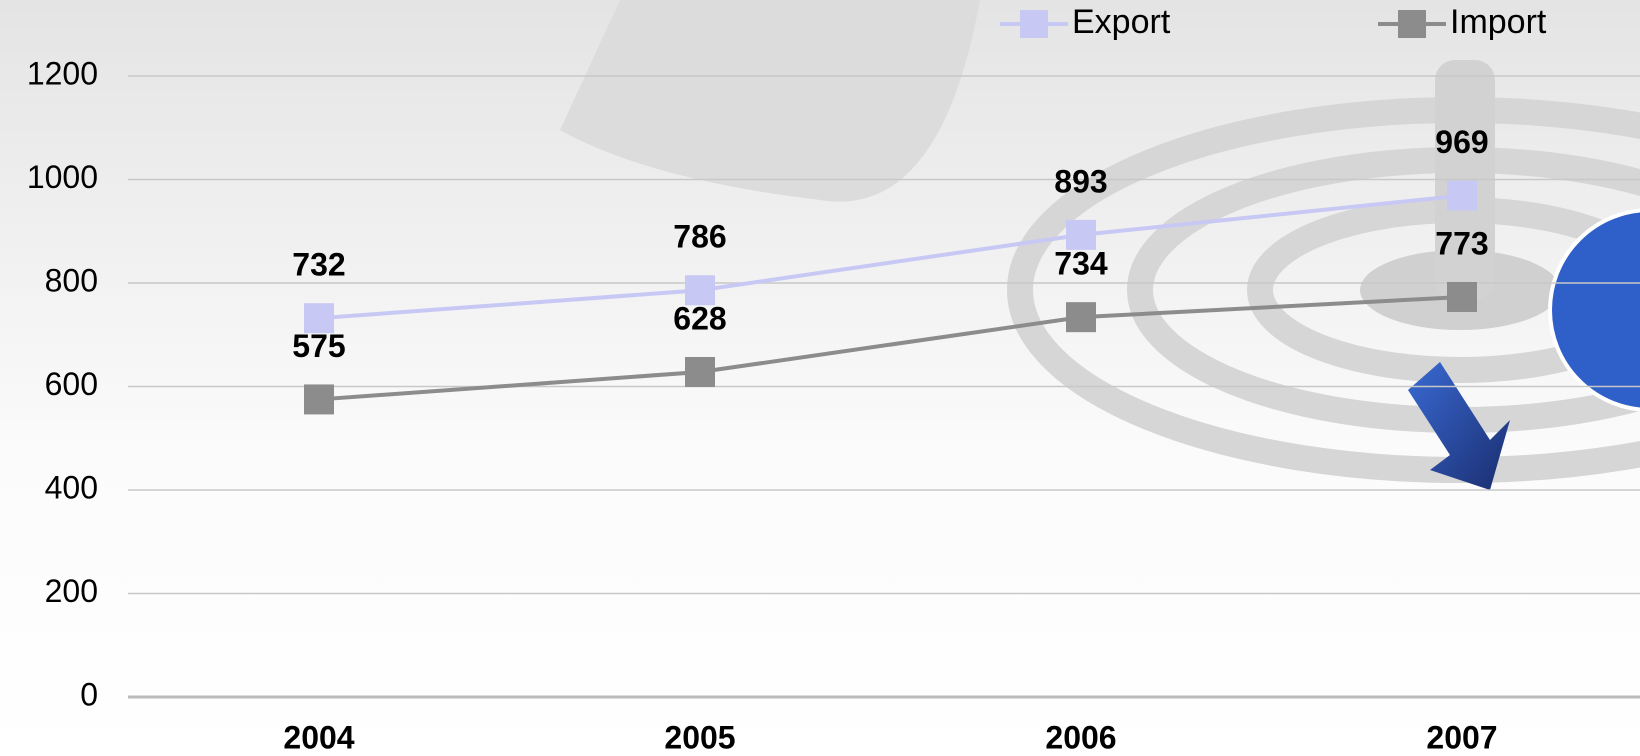 The image size is (1640, 756). I want to click on arrow-icon, so click(1459, 426).